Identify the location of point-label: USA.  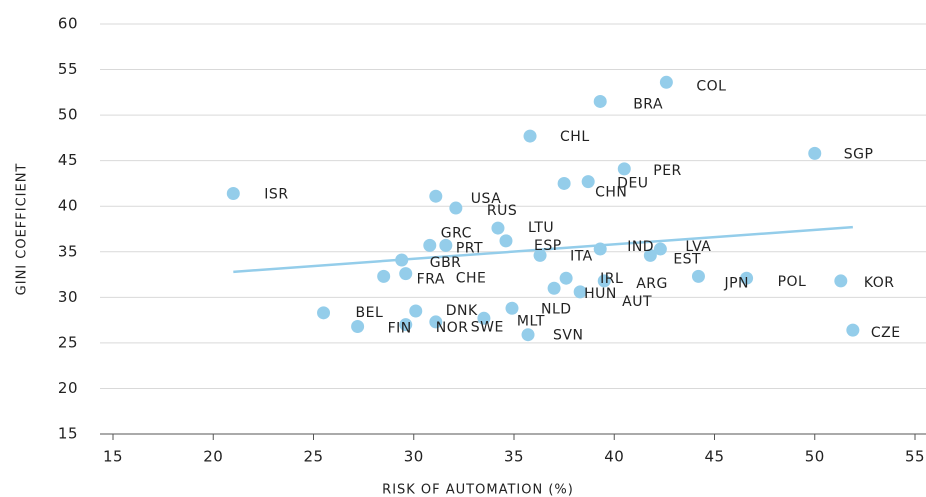
(486, 199).